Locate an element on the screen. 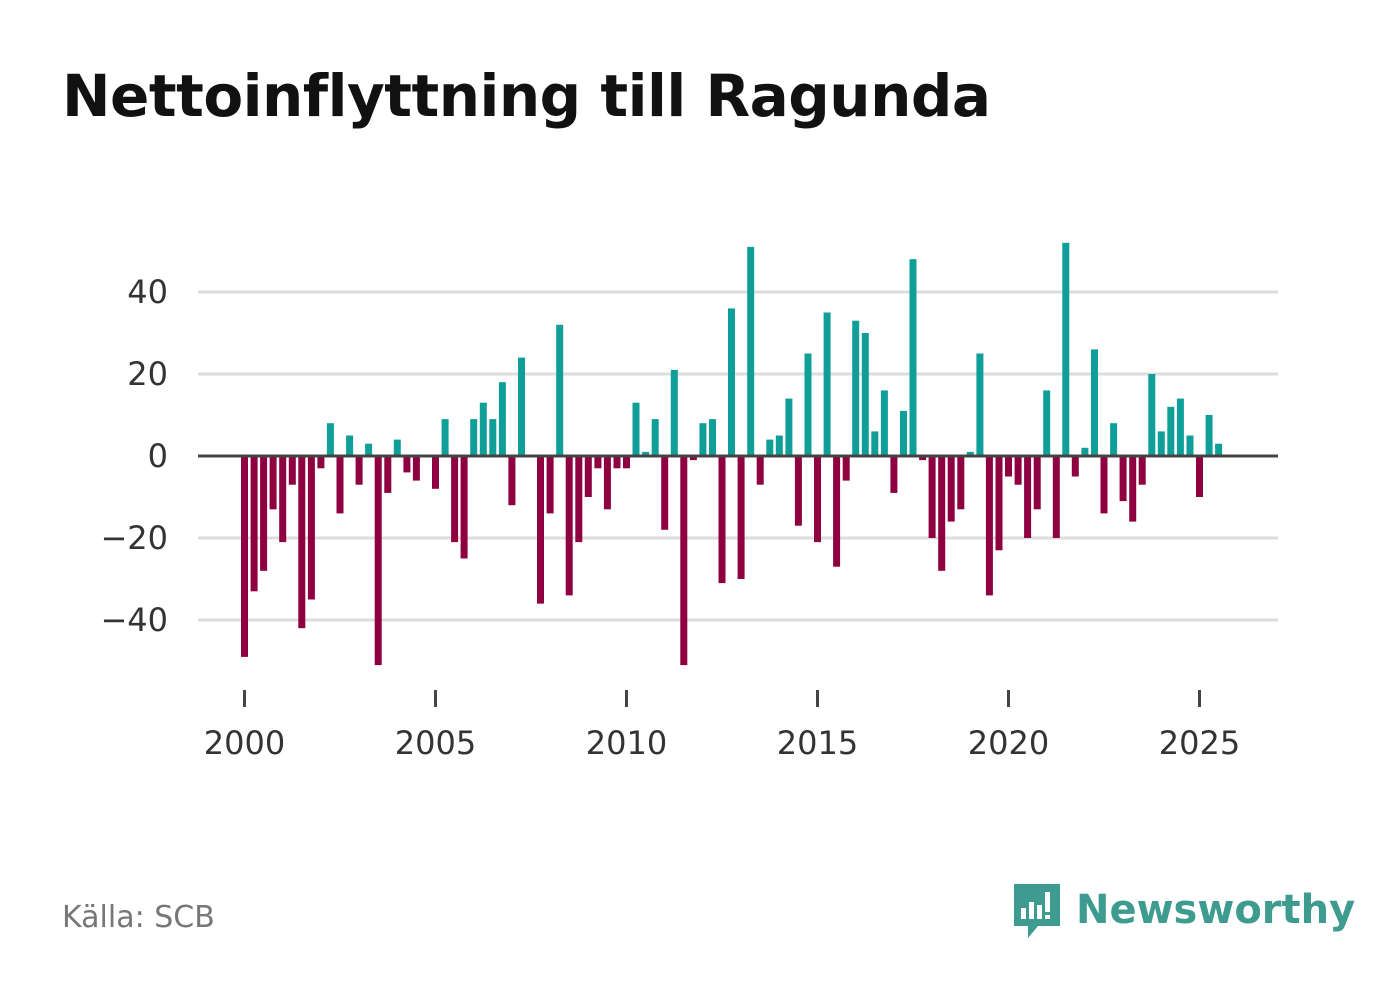 The height and width of the screenshot is (999, 1382). source-label: Källa: SCB is located at coordinates (138, 917).